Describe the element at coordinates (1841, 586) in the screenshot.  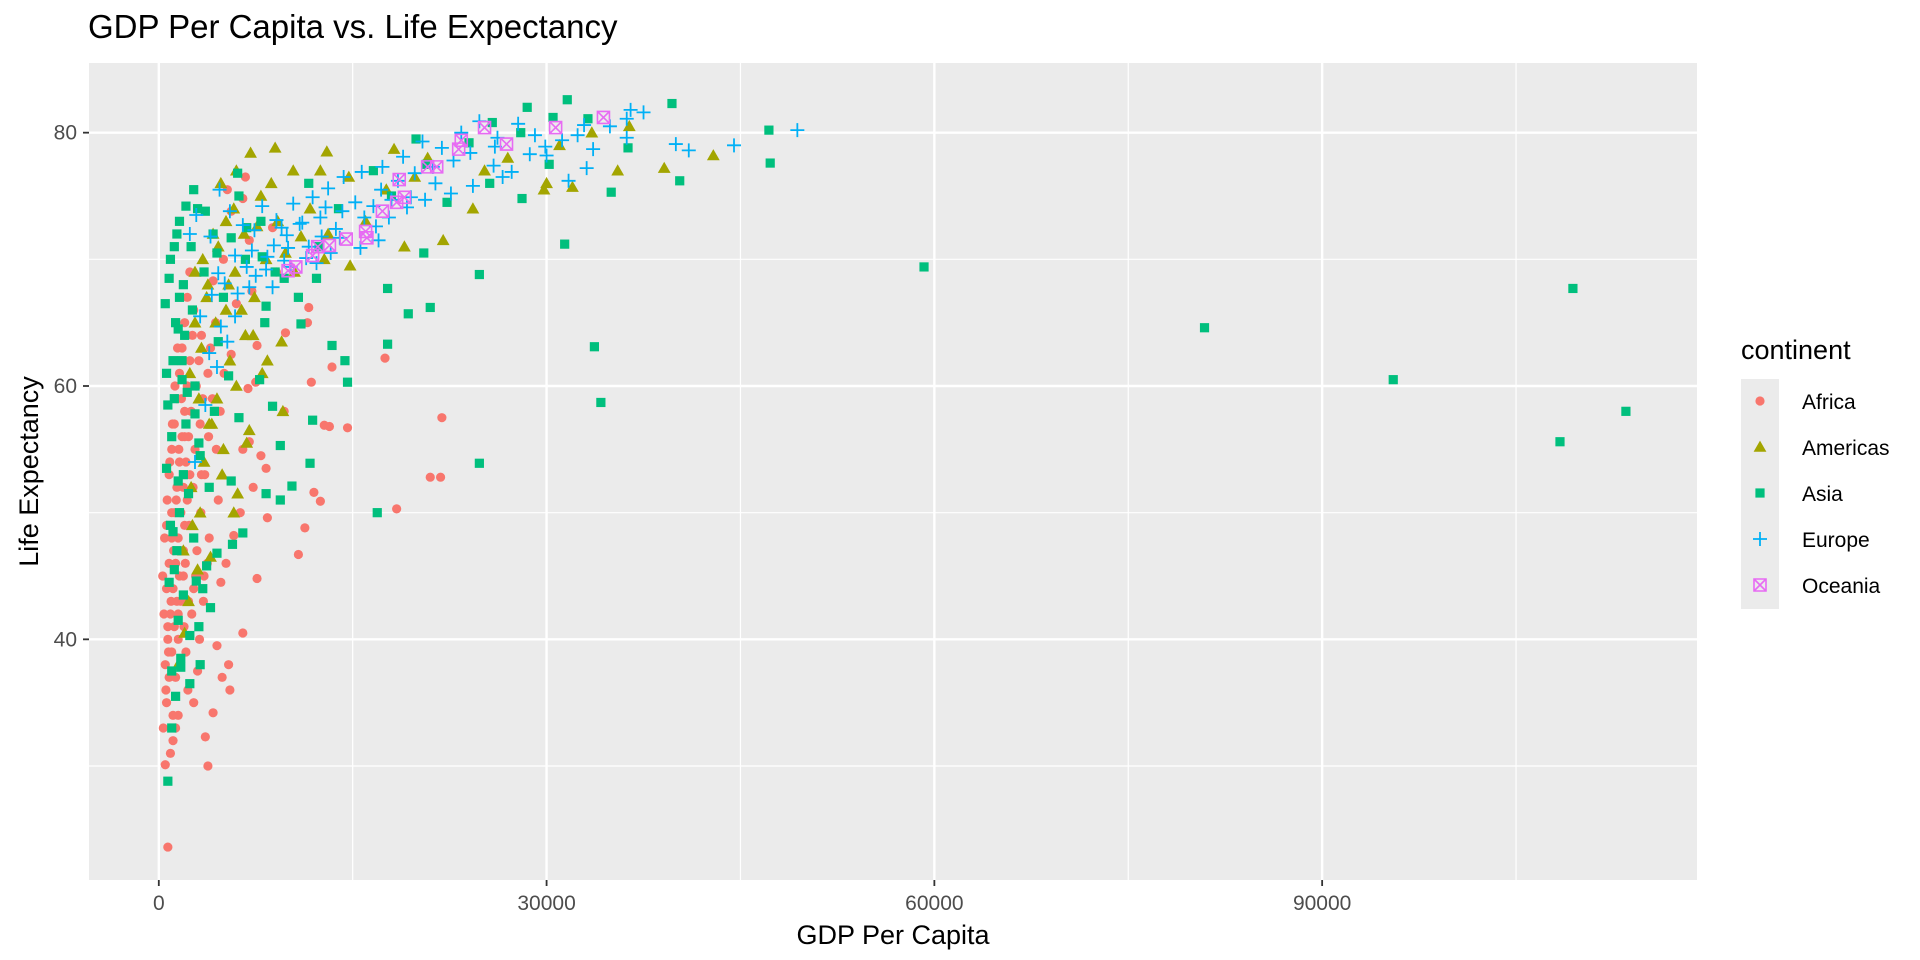
I see `legend-label: Oceania` at that location.